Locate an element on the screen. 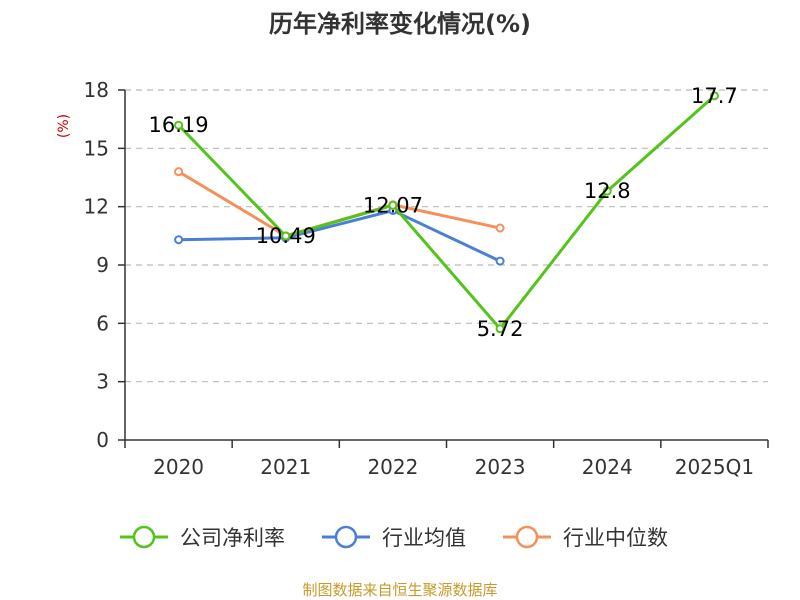 This screenshot has width=800, height=600. legend-item: 行业中位数 is located at coordinates (585, 537).